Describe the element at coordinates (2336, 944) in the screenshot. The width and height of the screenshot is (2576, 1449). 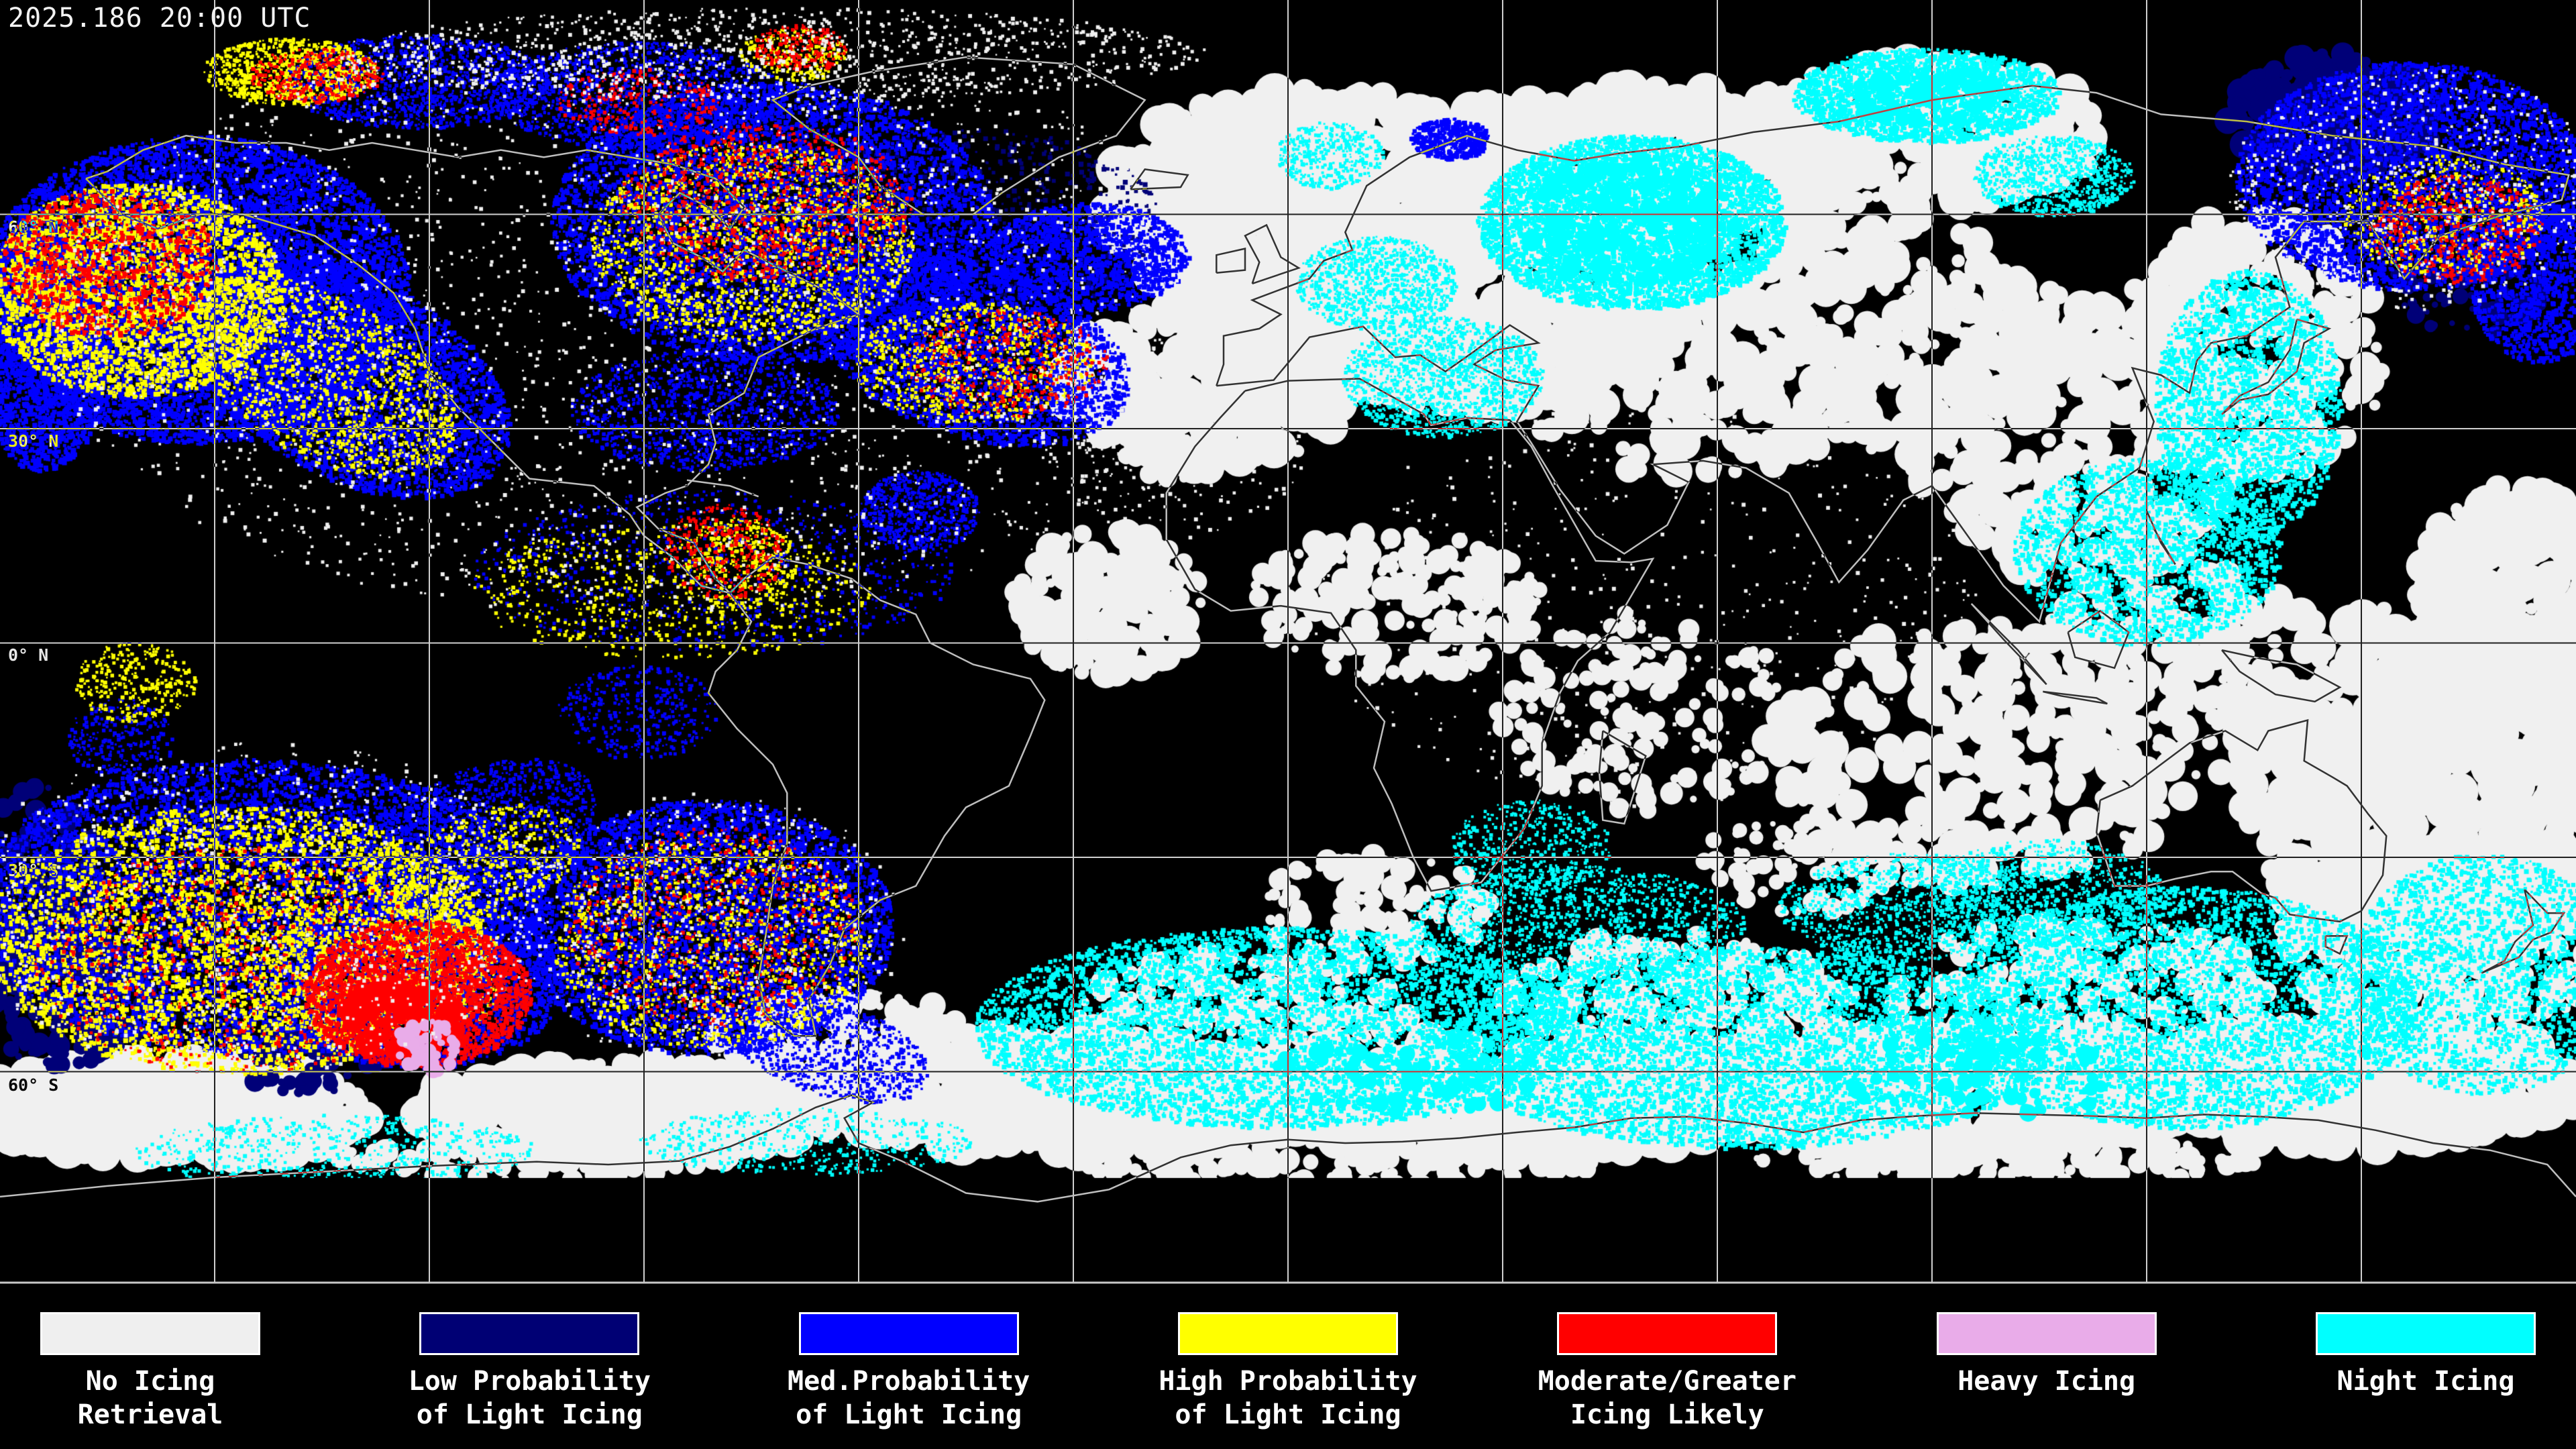
I see `coastline-tasmania` at that location.